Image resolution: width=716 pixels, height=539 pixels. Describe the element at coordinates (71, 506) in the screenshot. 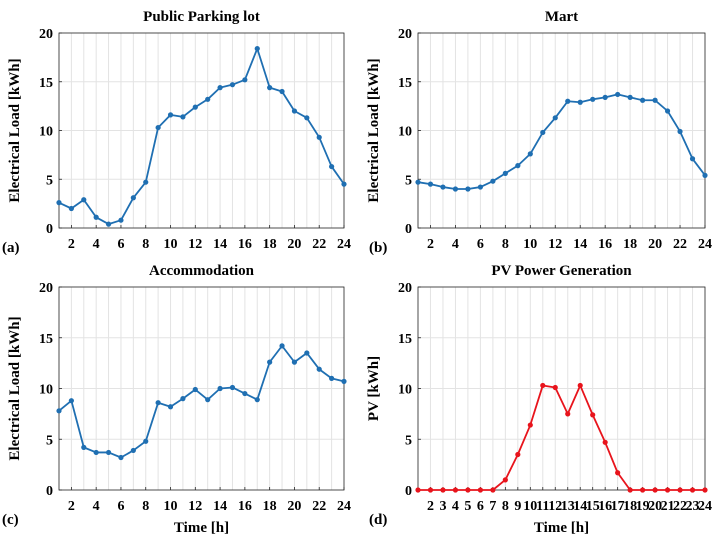

I see `chart-3-xtick-label: 2` at that location.